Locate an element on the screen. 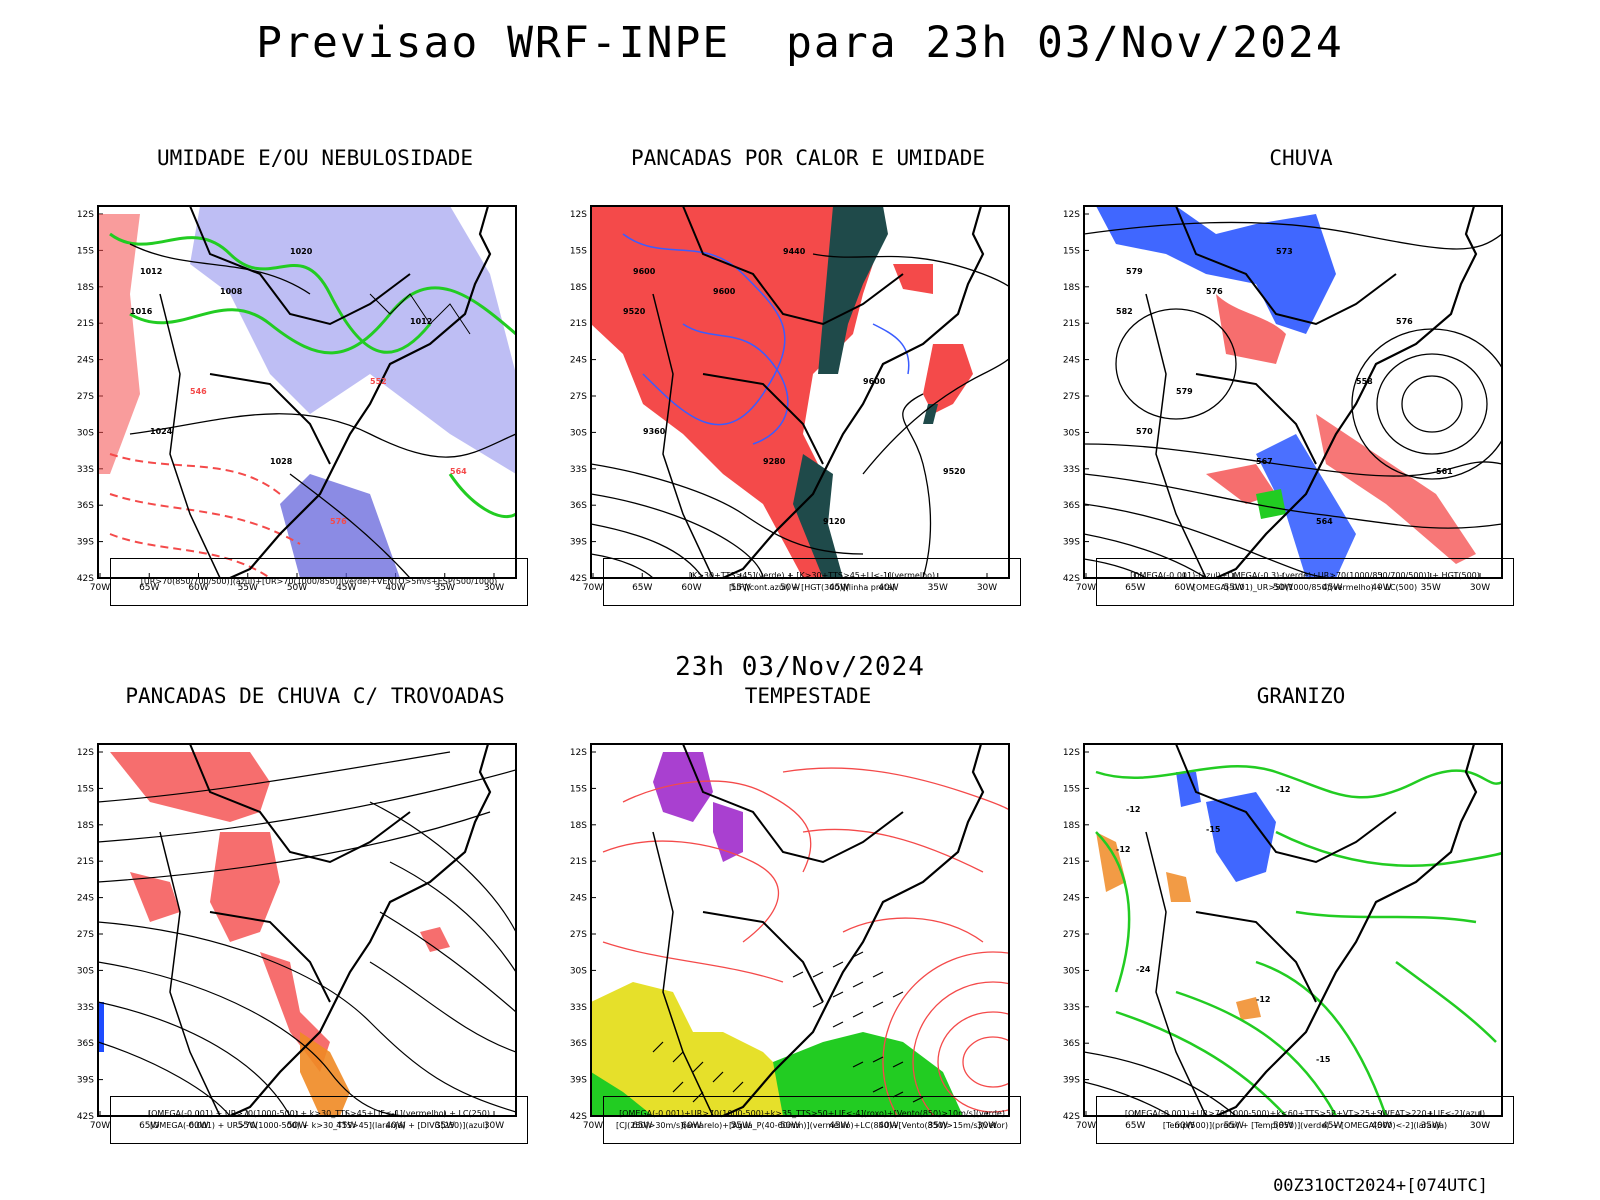 The image size is (1600, 1200). panel-title: PANCADAS POR CALOR E UMIDADE is located at coordinates (807, 158).